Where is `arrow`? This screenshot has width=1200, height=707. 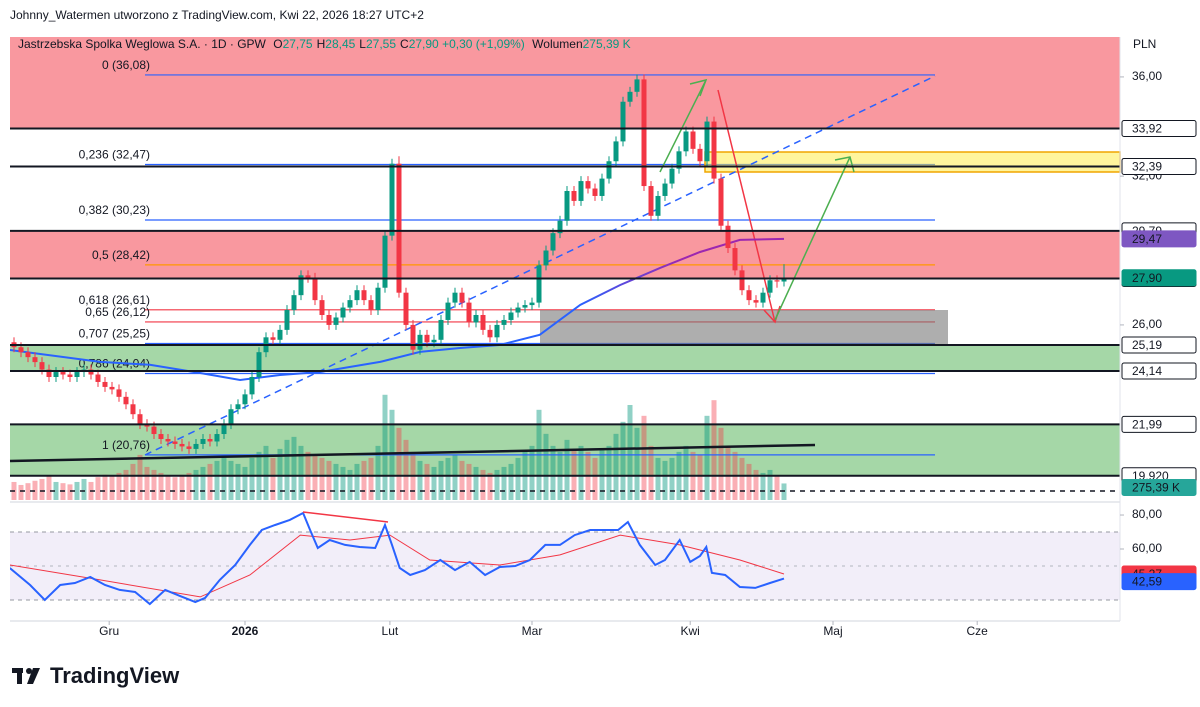
arrow is located at coordinates (683, 126).